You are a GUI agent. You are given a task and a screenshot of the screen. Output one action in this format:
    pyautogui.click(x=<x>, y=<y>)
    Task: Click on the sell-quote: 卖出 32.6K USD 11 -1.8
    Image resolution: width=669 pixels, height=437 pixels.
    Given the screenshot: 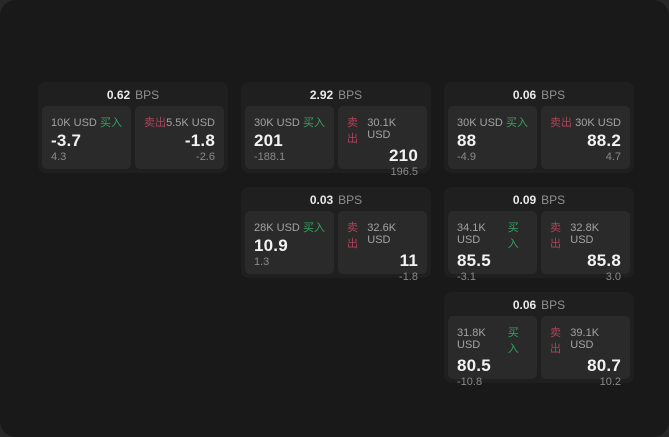 What is the action you would take?
    pyautogui.click(x=382, y=247)
    